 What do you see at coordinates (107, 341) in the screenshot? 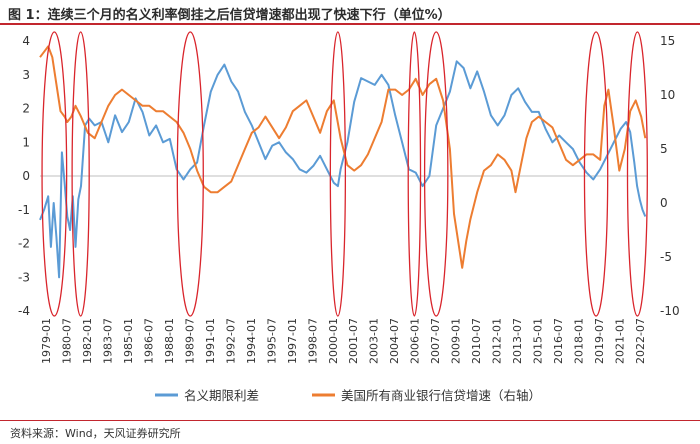
I see `x-tick-label: 1983-07` at bounding box center [107, 341].